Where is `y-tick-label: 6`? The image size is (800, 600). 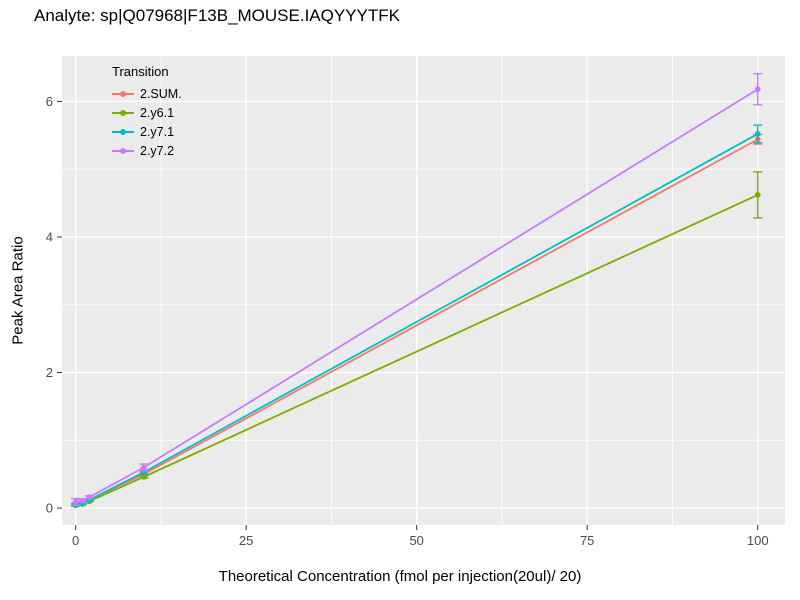 y-tick-label: 6 is located at coordinates (49, 101).